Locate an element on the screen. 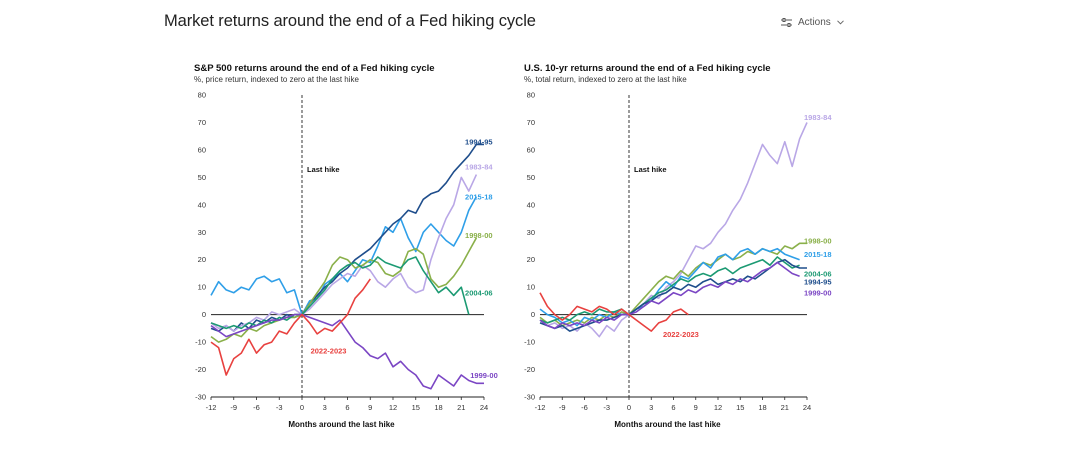 The height and width of the screenshot is (469, 1085). actions-label: Actions is located at coordinates (814, 22).